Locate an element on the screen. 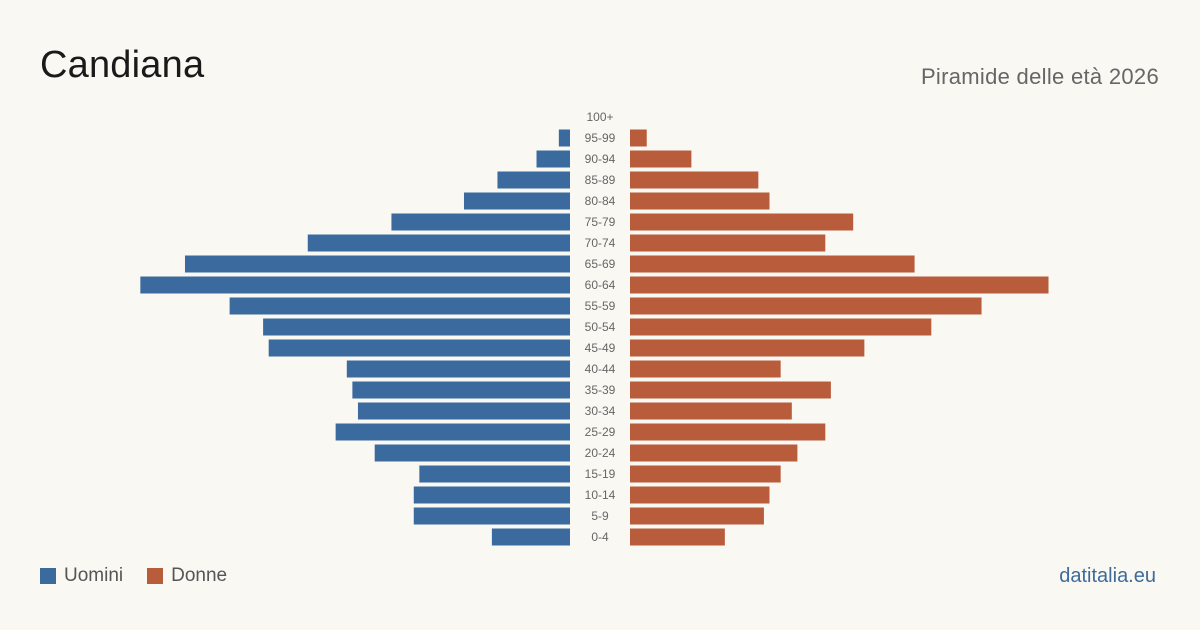  legend-label-women: Donne is located at coordinates (199, 575).